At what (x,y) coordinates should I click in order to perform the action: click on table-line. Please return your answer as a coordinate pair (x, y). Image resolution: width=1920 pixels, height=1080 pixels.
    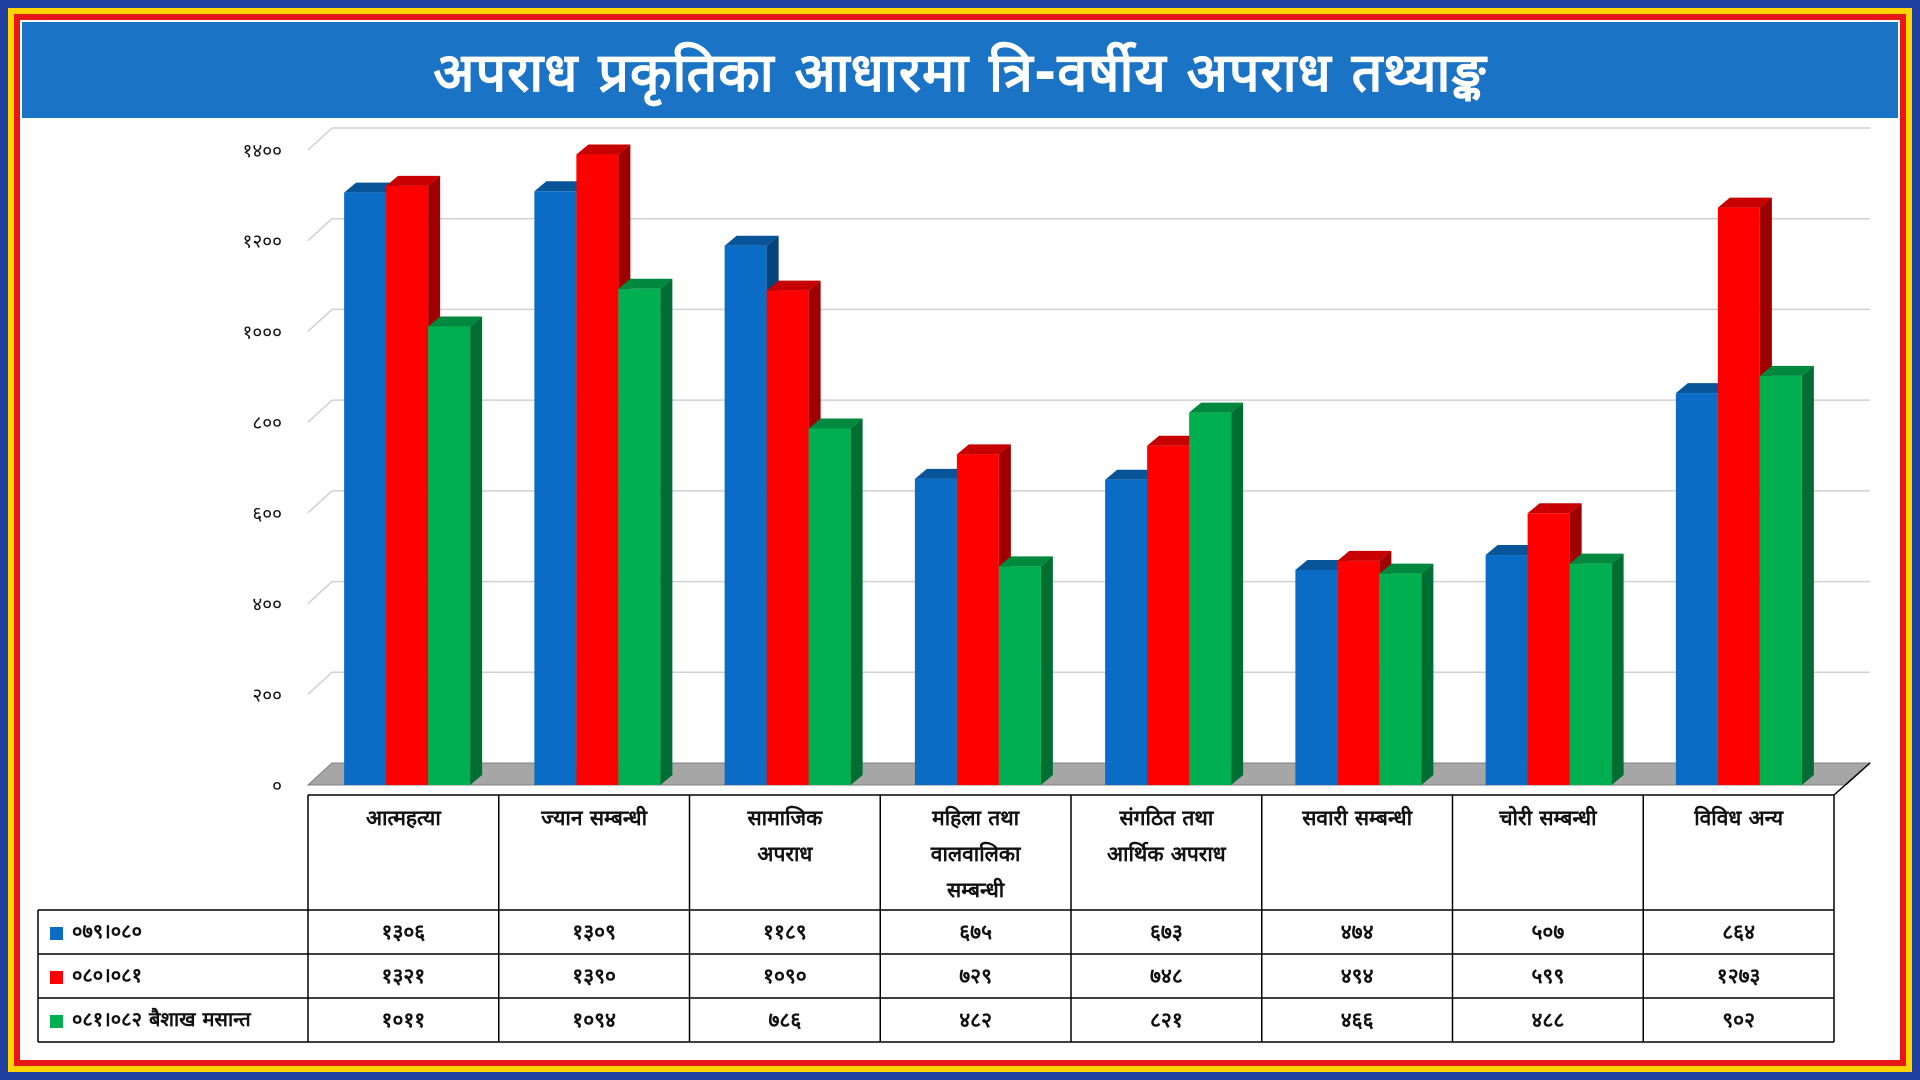
    Looking at the image, I should click on (1852, 779).